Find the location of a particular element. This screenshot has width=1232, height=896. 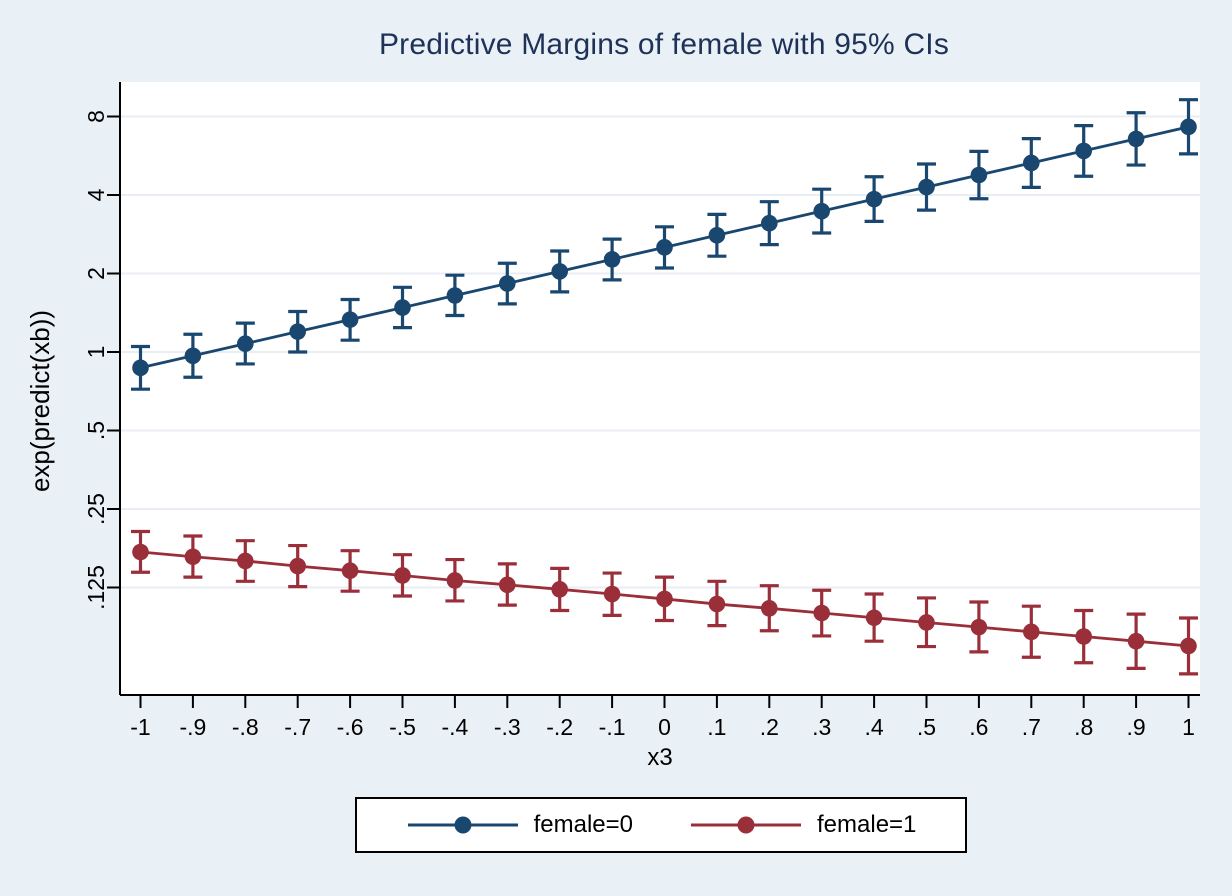

x-tick-label: -1 is located at coordinates (140, 727).